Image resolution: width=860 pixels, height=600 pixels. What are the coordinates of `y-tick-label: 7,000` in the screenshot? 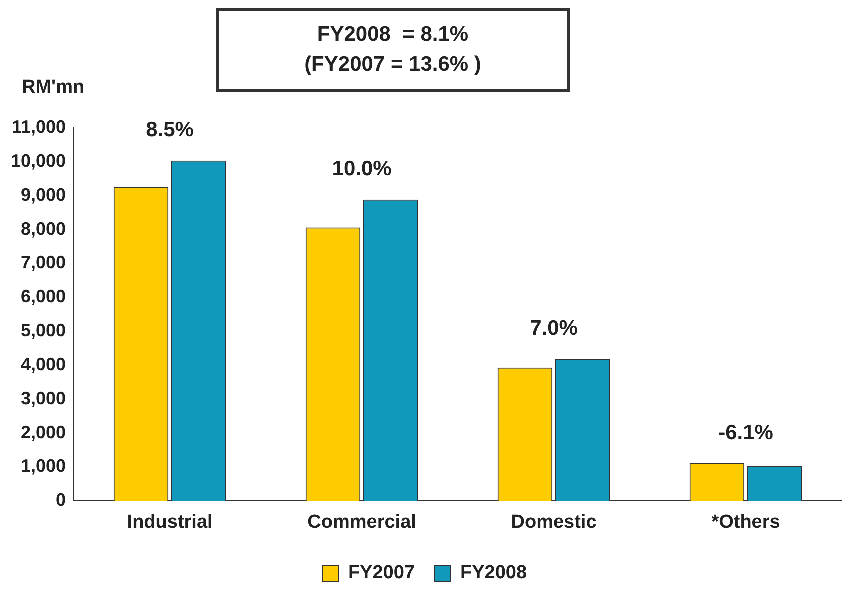 It's located at (43, 262).